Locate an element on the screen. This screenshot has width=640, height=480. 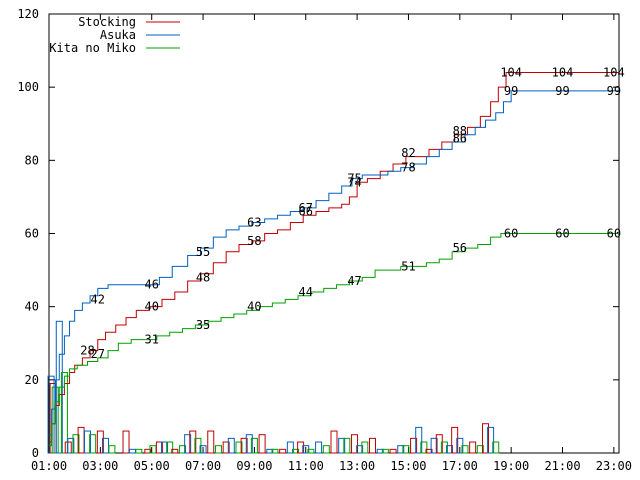
x-tick-label: 05:00 is located at coordinates (152, 466).